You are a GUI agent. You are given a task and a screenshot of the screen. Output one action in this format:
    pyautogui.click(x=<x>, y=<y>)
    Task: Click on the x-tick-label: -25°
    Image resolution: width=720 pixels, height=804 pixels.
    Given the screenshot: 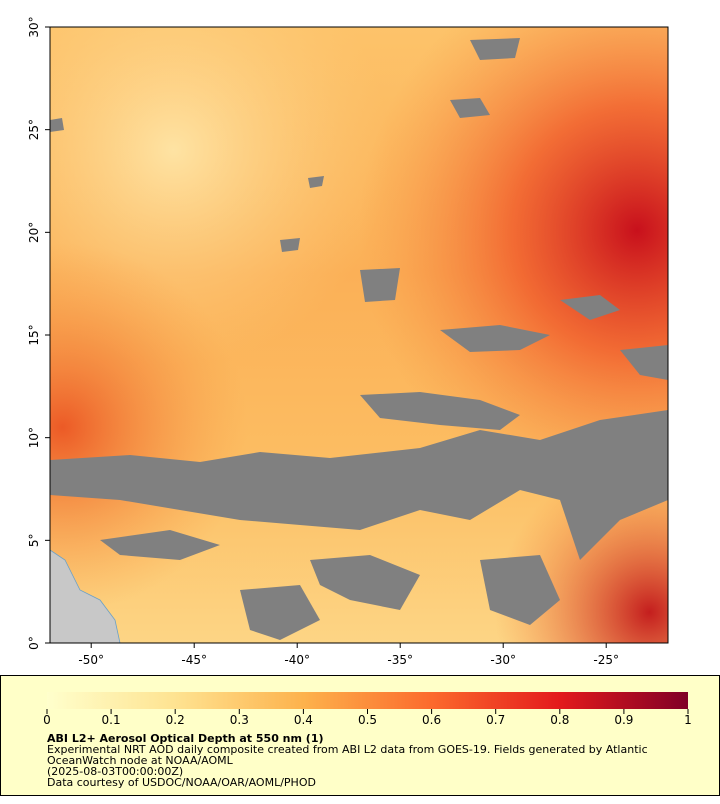 What is the action you would take?
    pyautogui.click(x=606, y=660)
    